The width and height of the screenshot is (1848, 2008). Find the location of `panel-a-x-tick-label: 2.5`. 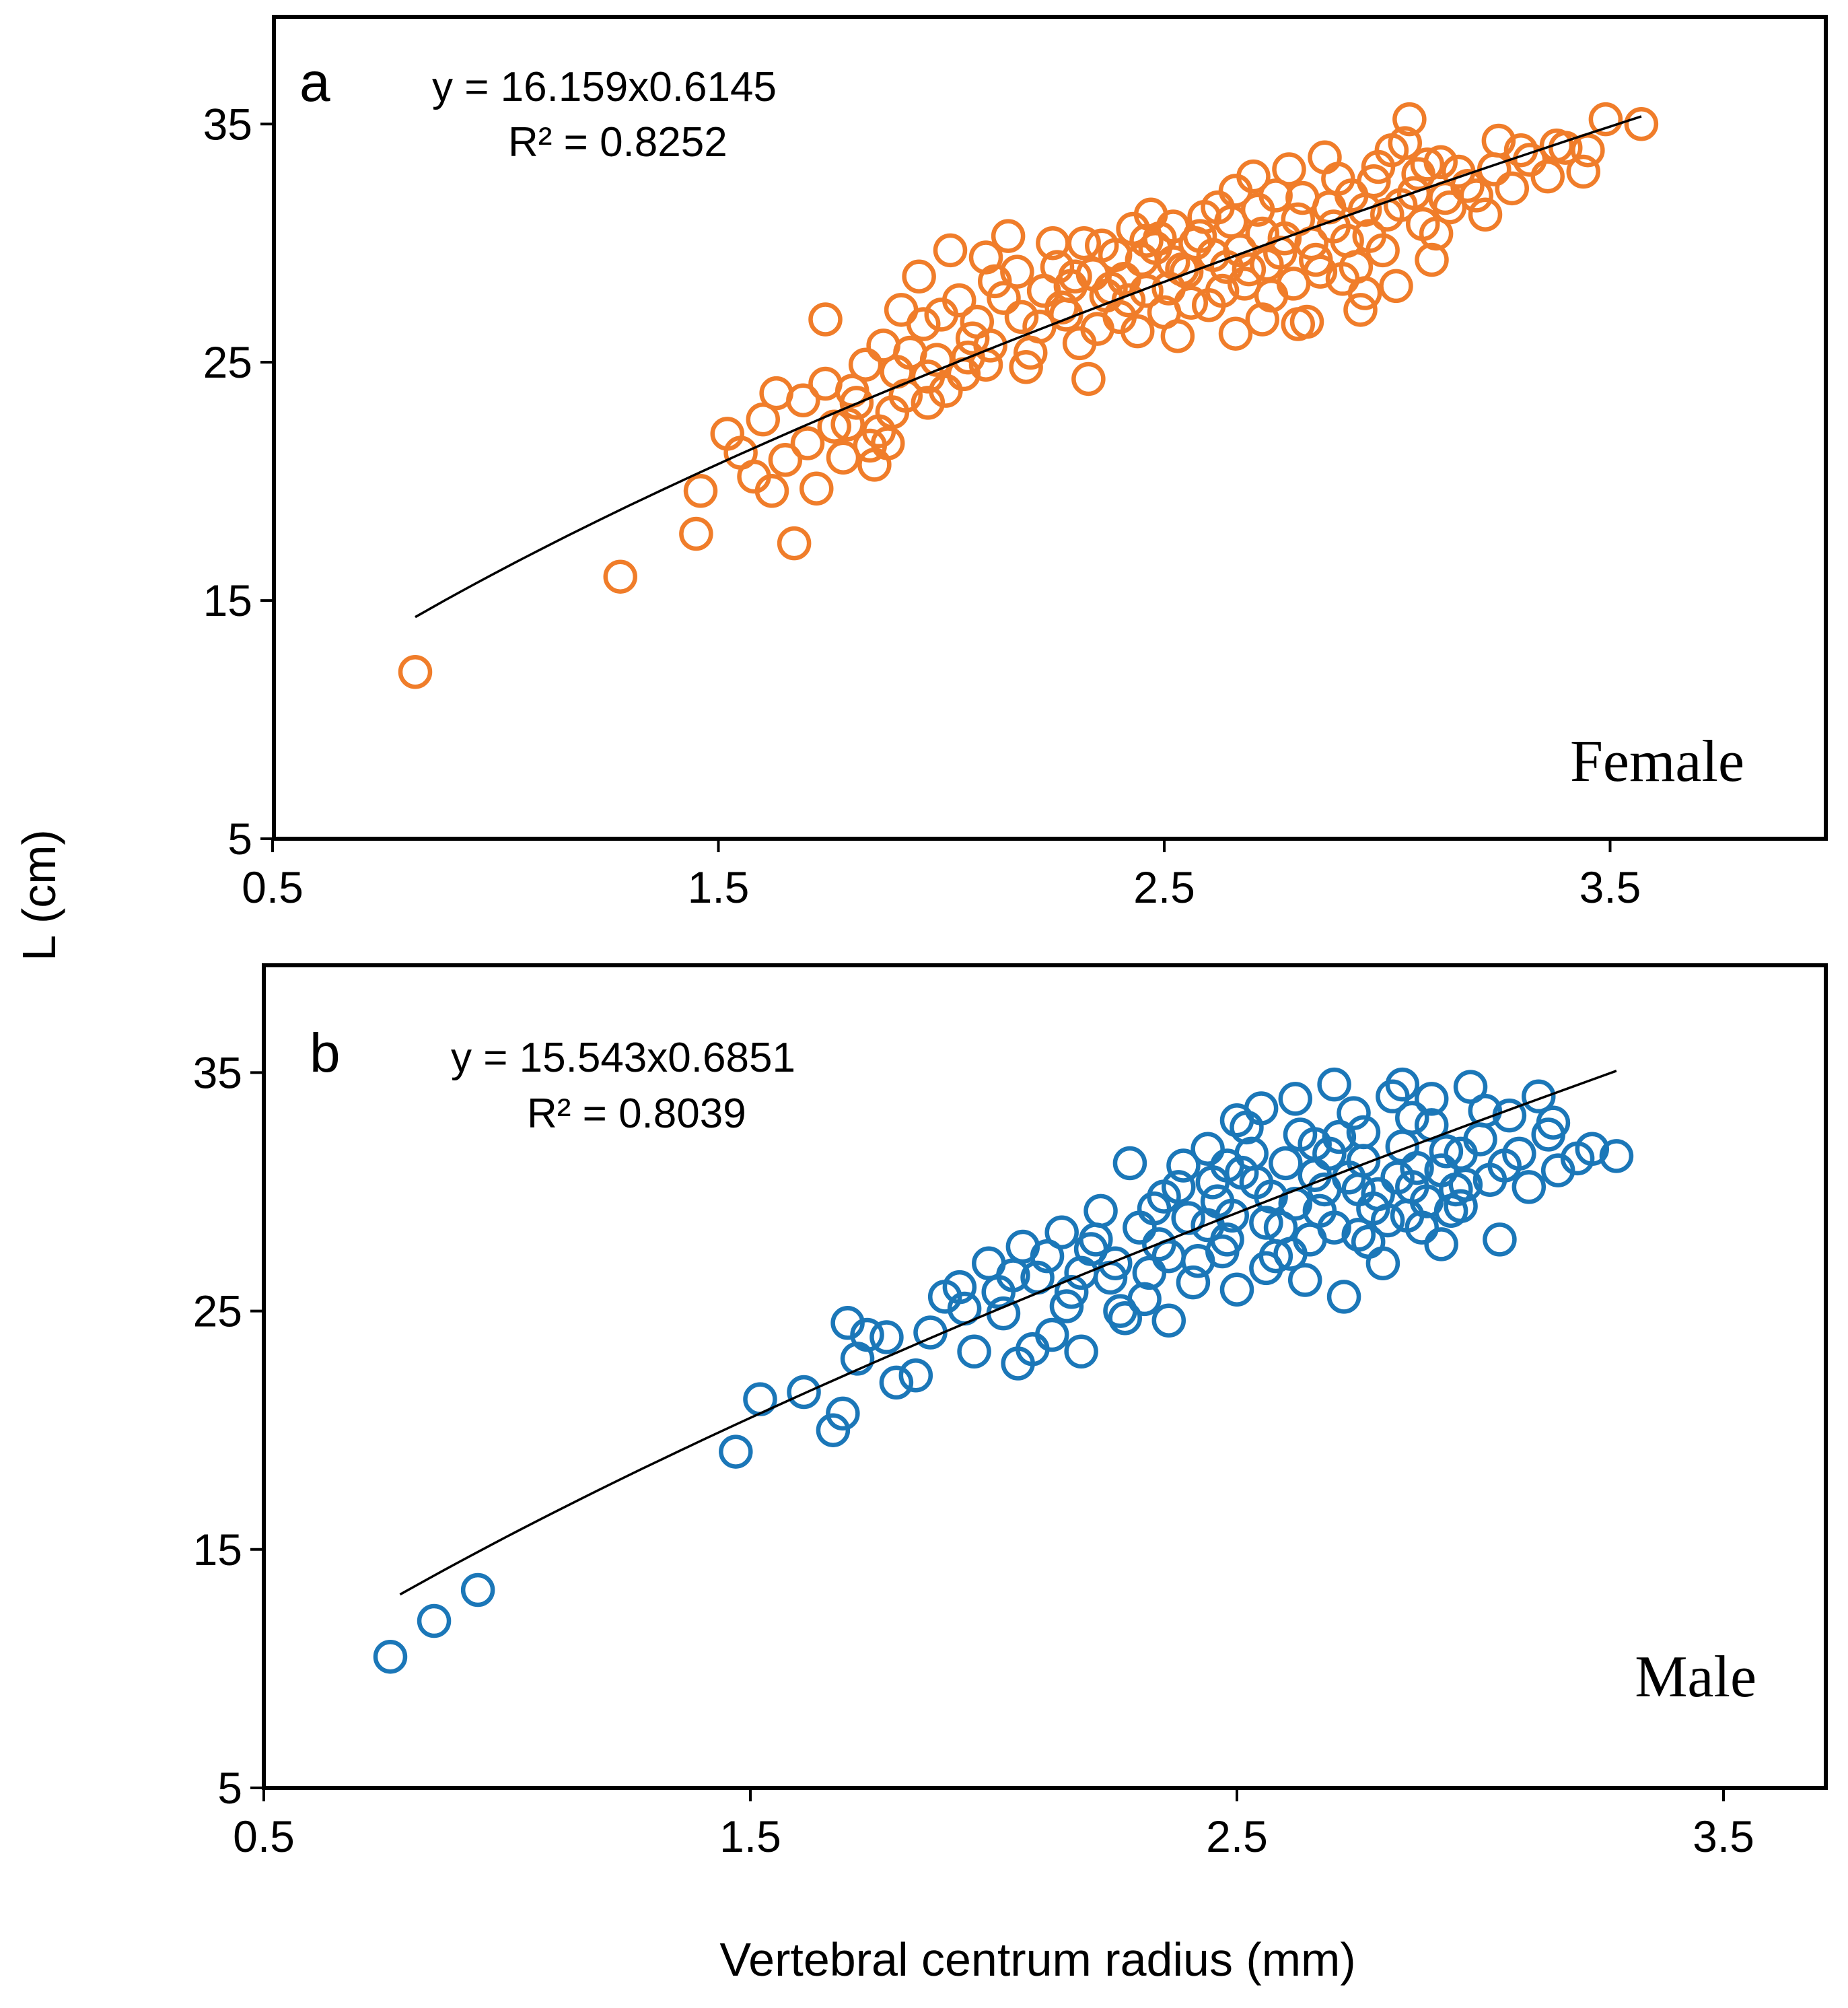

panel-a-x-tick-label: 2.5 is located at coordinates (1164, 887).